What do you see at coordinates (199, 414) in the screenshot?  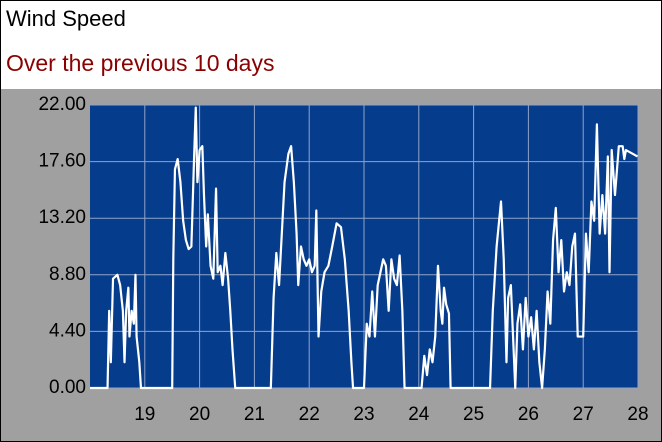 I see `x-tick-label: 20` at bounding box center [199, 414].